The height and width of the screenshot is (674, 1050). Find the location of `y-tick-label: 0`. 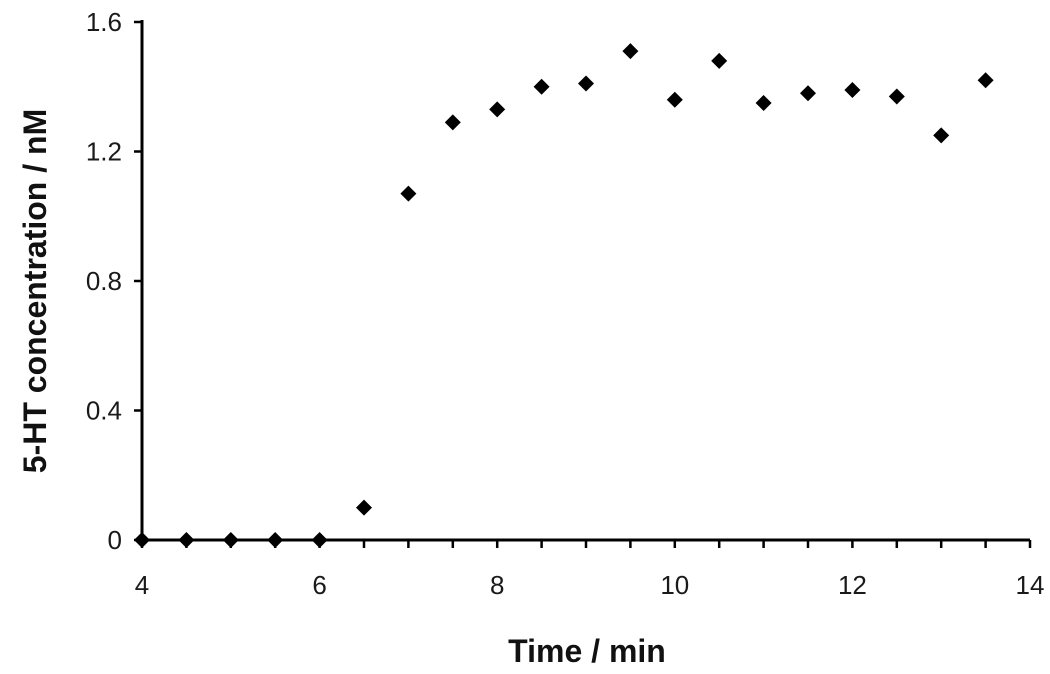

y-tick-label: 0 is located at coordinates (115, 540).